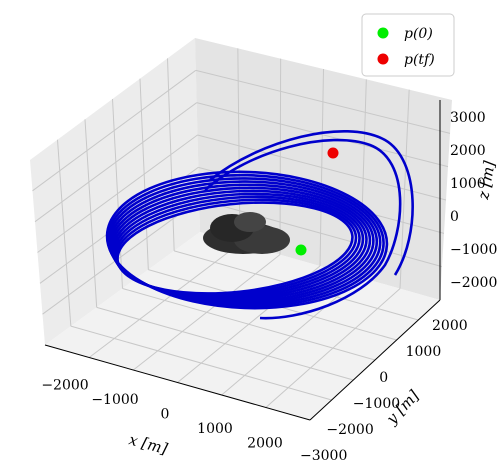  What do you see at coordinates (376, 404) in the screenshot?
I see `y-tick-label: −1000` at bounding box center [376, 404].